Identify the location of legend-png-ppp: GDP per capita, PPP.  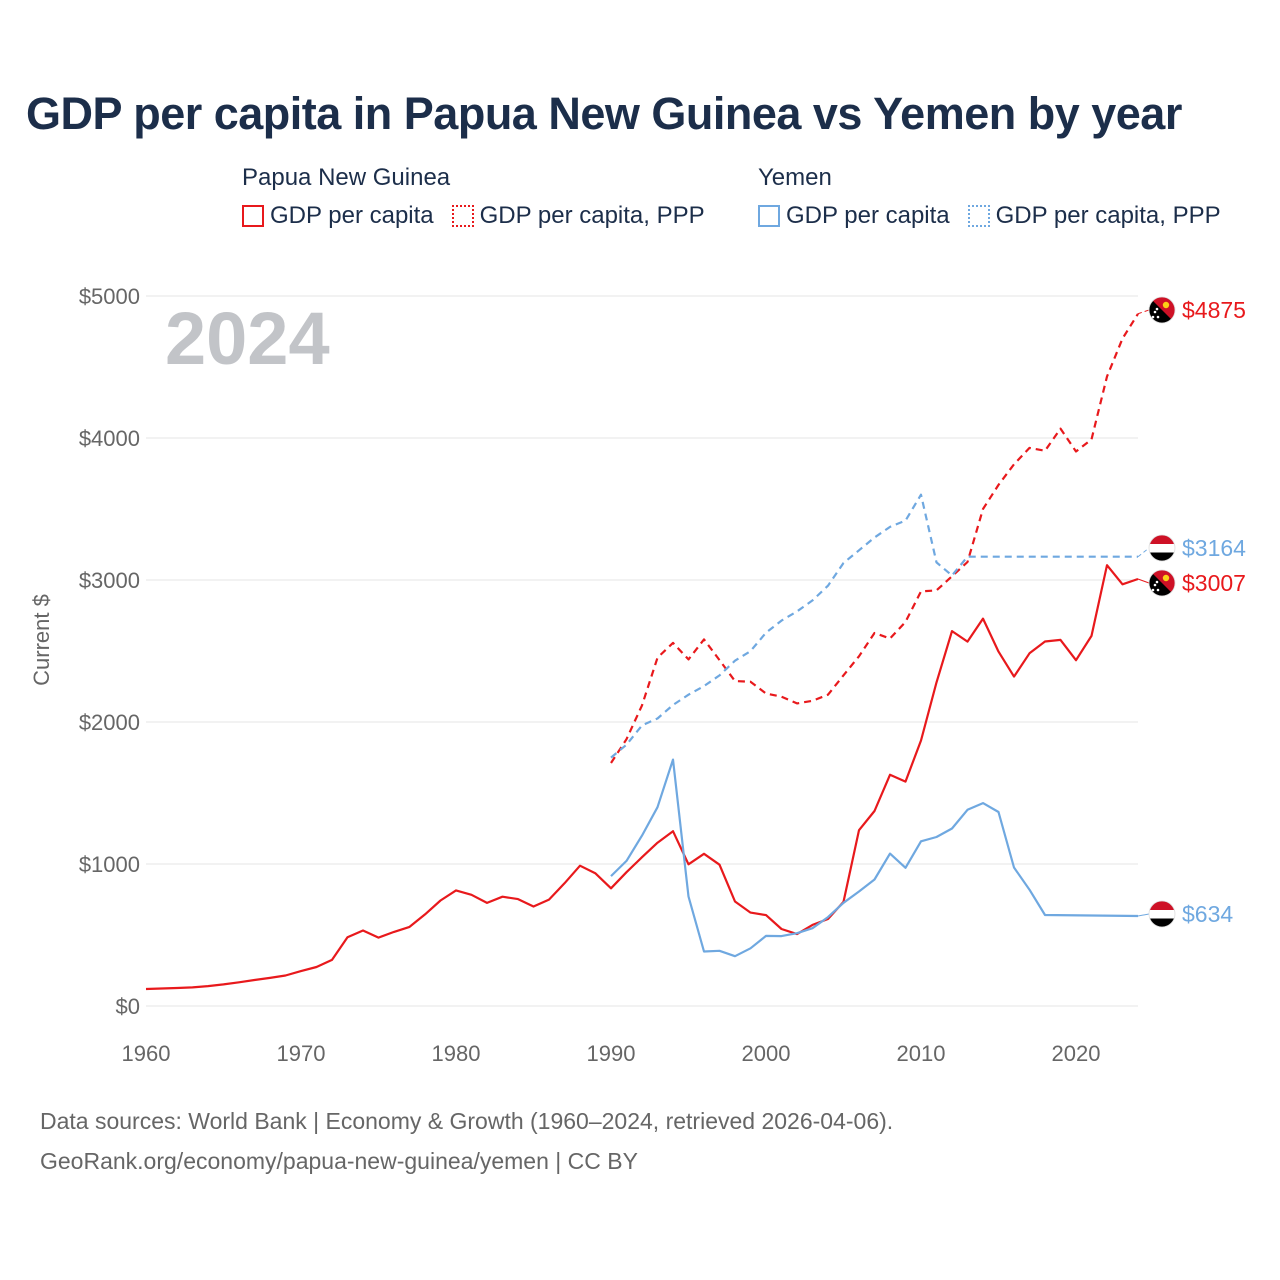
(578, 216).